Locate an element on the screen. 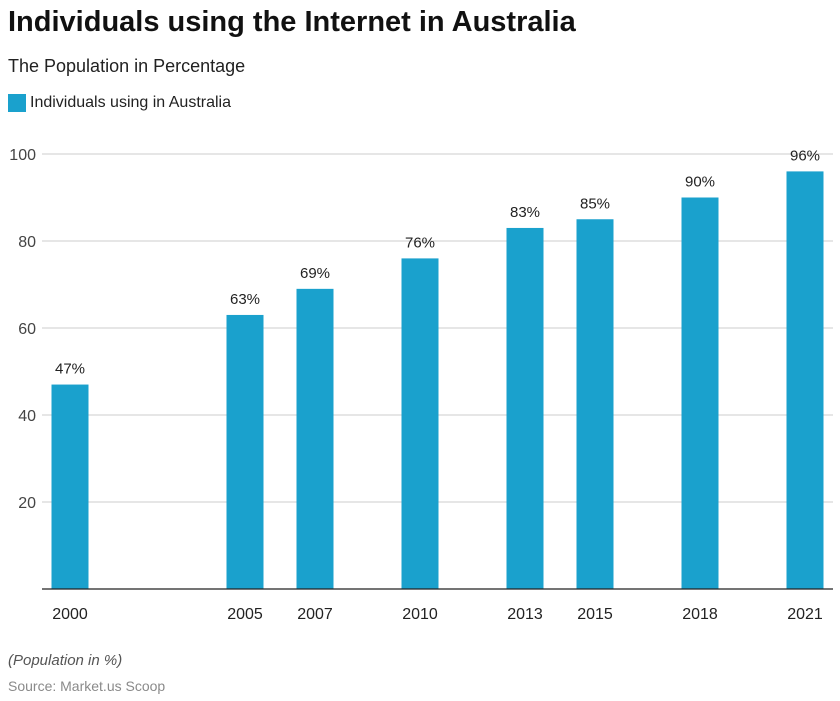 The height and width of the screenshot is (701, 840). y-tick-label: 60 is located at coordinates (27, 329).